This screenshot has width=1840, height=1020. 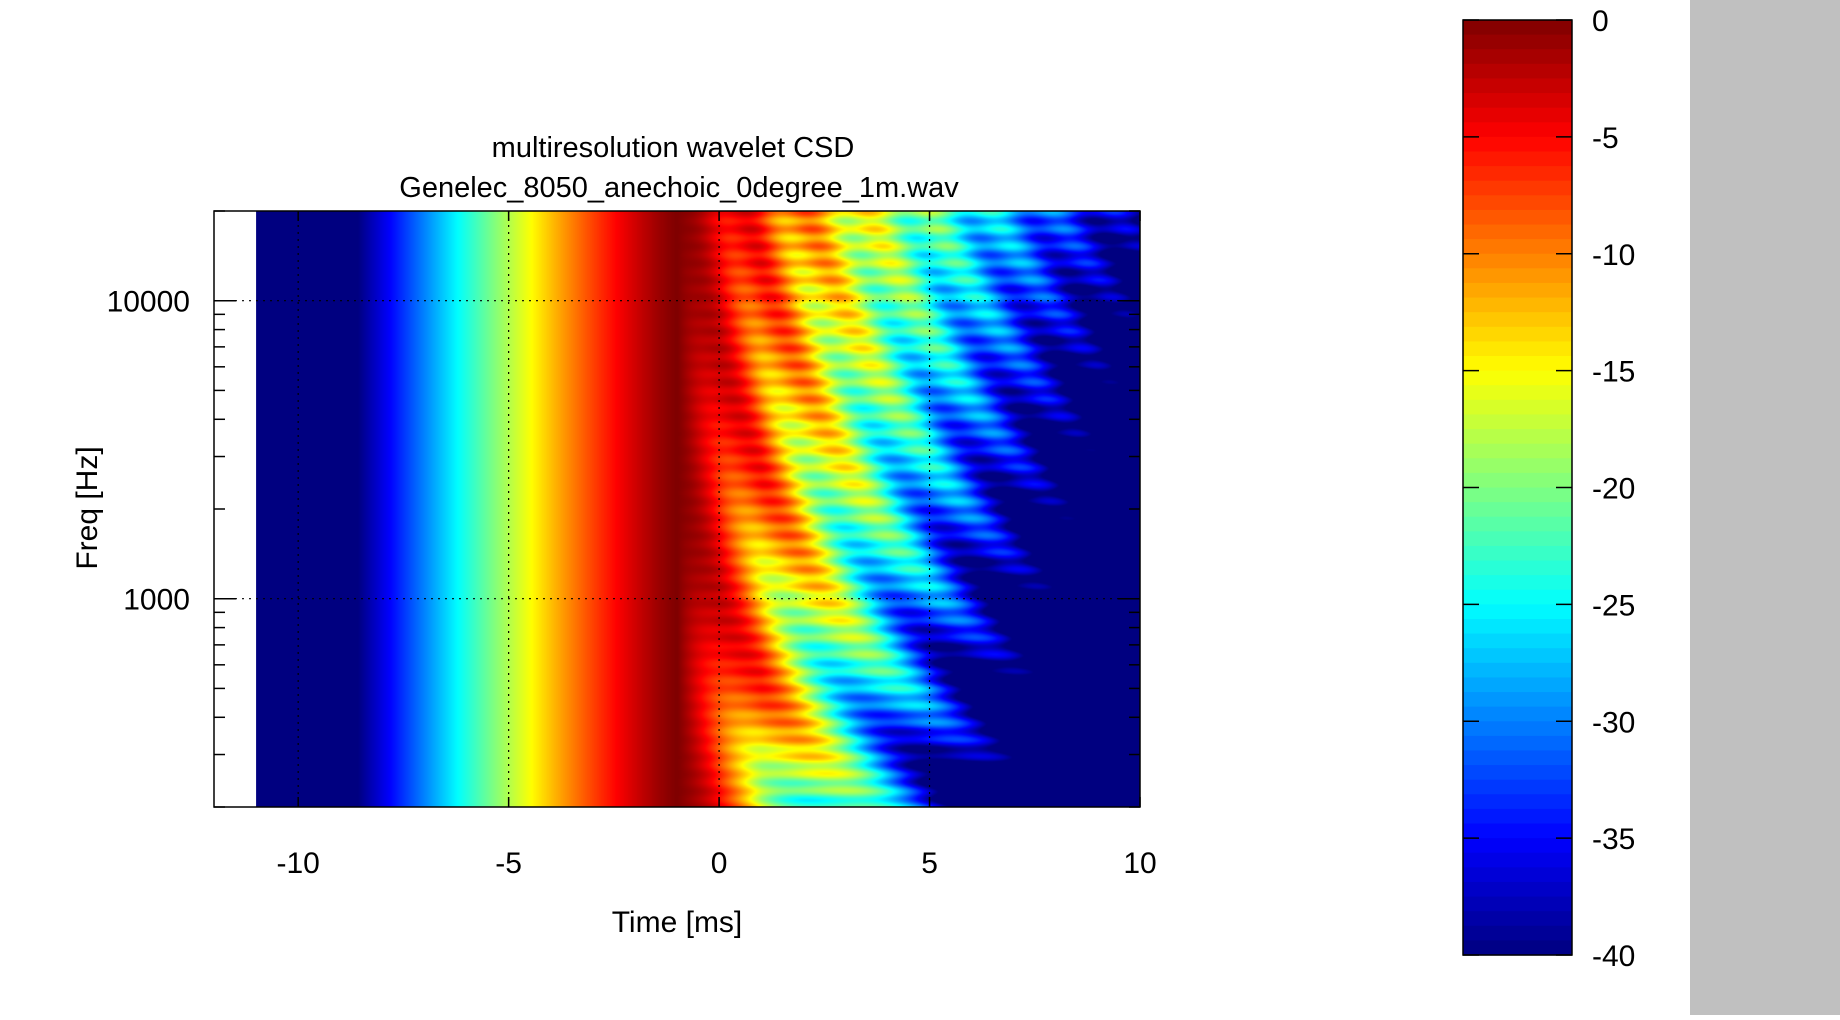 What do you see at coordinates (719, 863) in the screenshot?
I see `x-tick-label: 0` at bounding box center [719, 863].